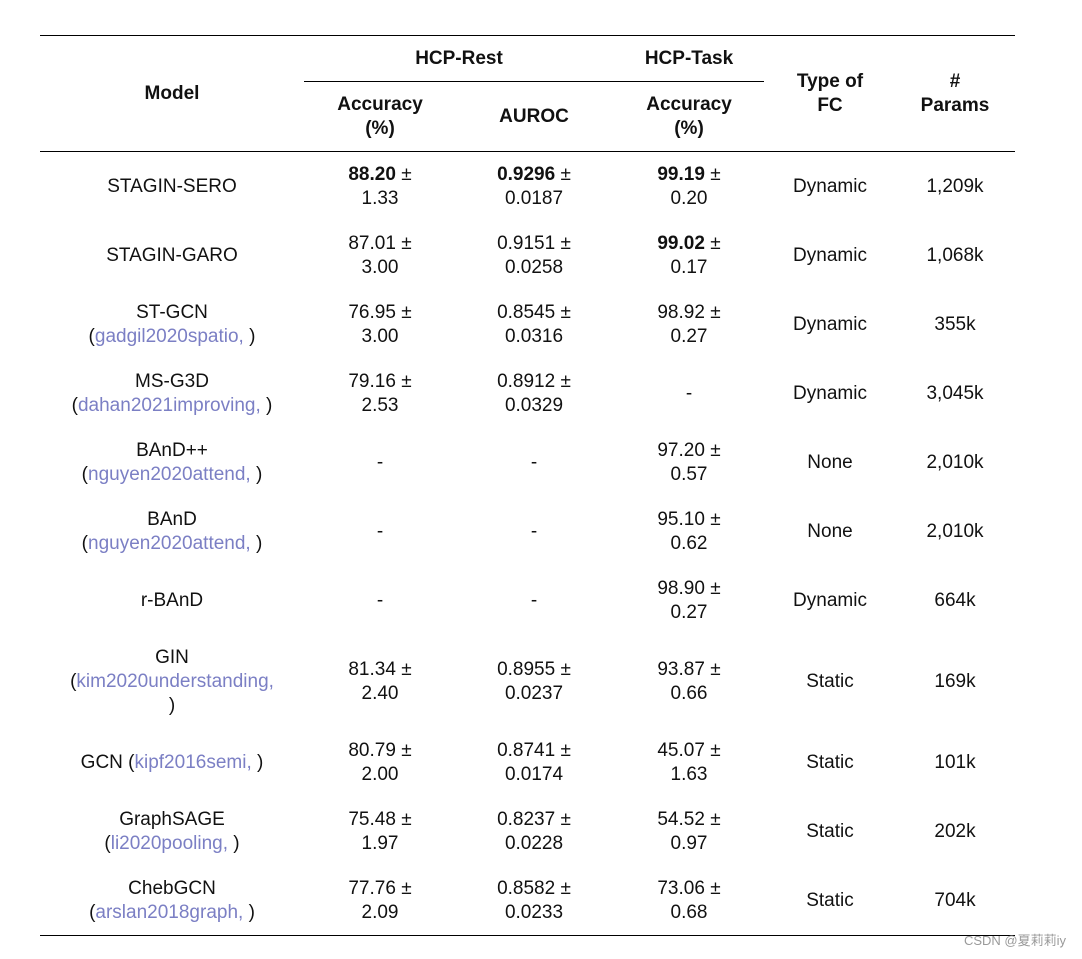 This screenshot has height=959, width=1082. I want to click on task-accuracy-value: 45.07, so click(681, 750).